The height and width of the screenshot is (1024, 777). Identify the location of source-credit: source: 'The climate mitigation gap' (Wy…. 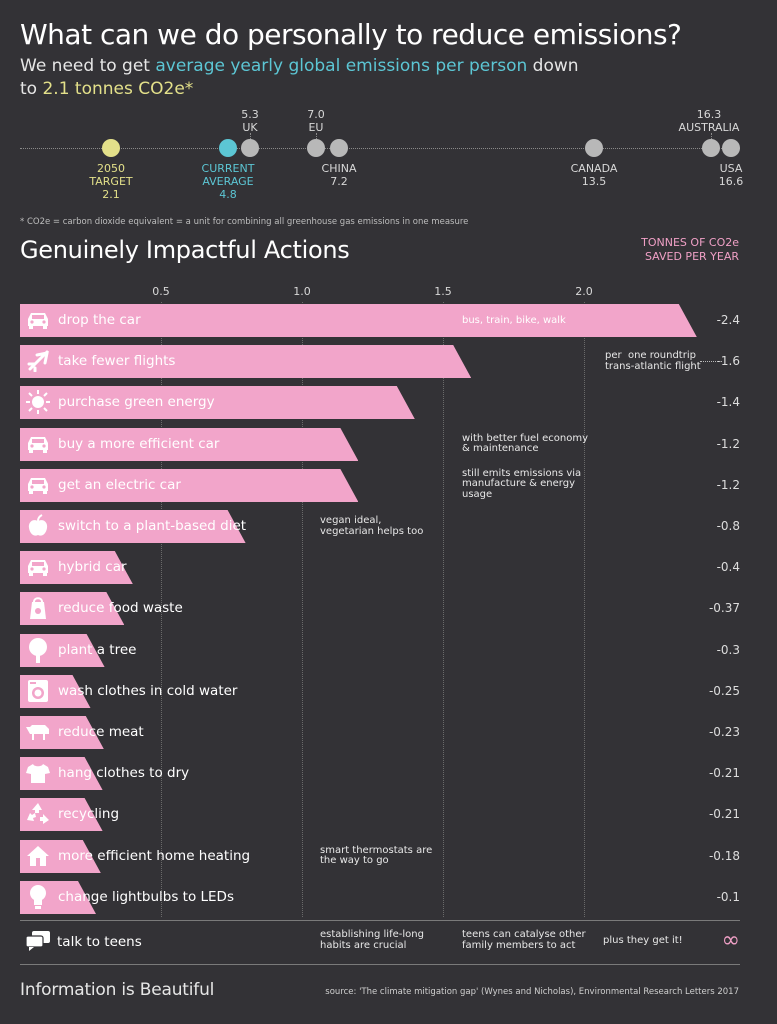
(532, 992).